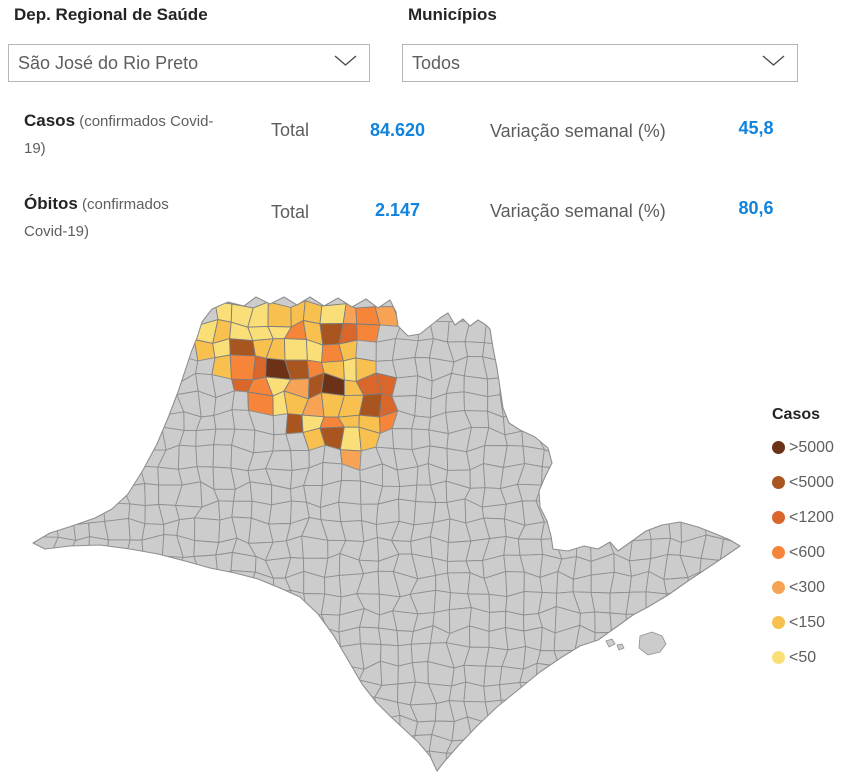 The image size is (863, 779). I want to click on casos-total-label: Total, so click(290, 130).